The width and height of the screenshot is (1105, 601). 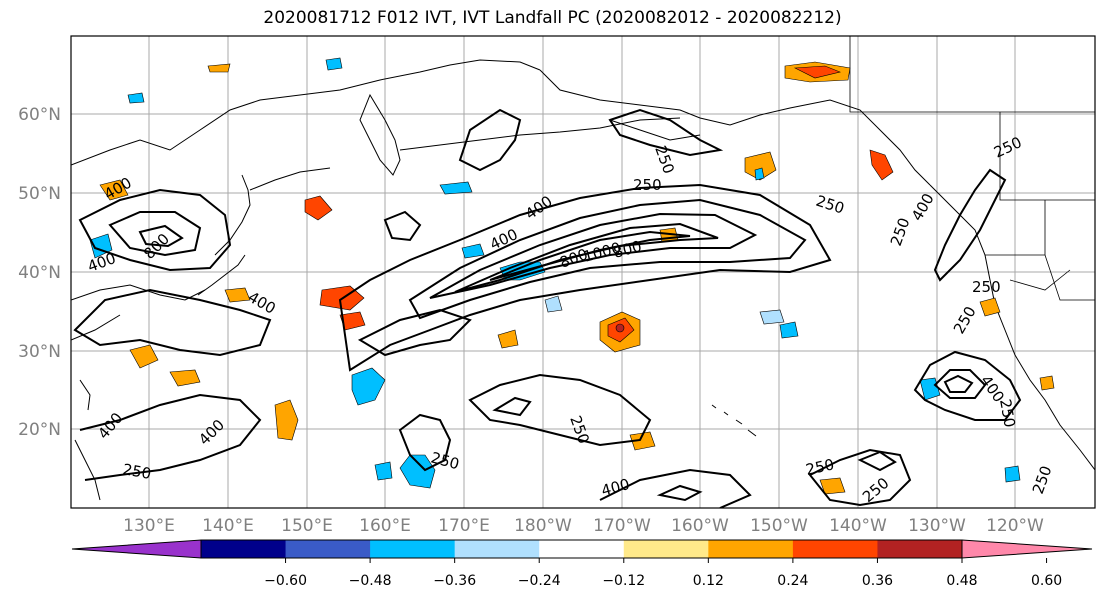 I want to click on colorbar-tick-label: −0.60, so click(x=285, y=581).